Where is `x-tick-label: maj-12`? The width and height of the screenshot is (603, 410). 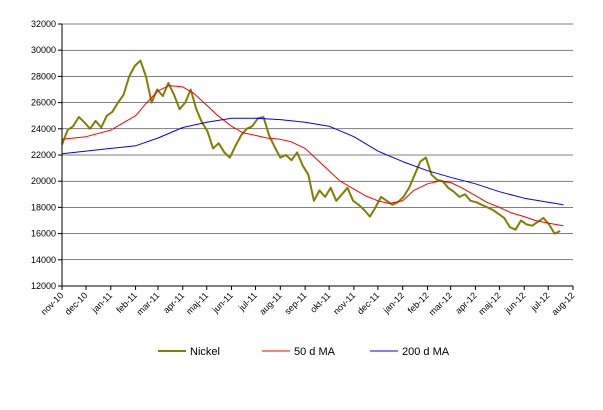
x-tick-label: maj-12 is located at coordinates (489, 303).